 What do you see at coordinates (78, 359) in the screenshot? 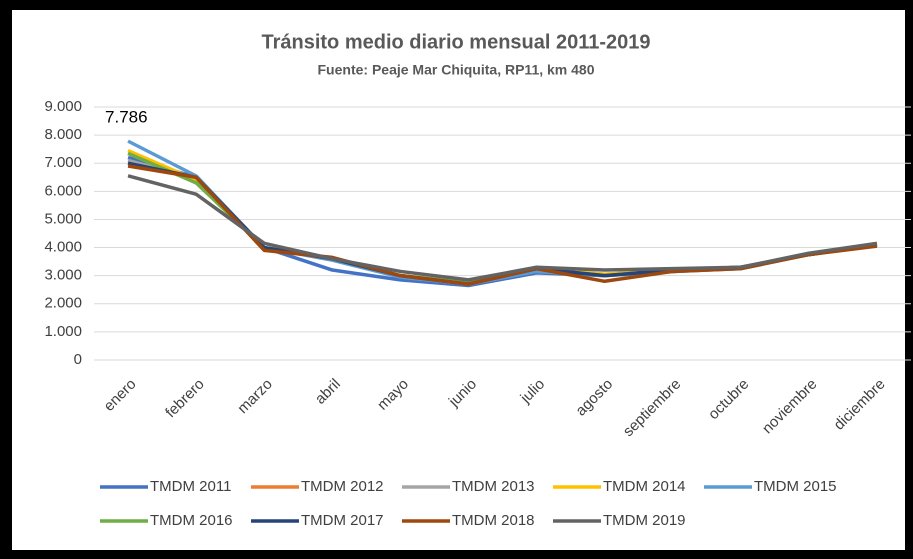
I see `y-tick-label: 0` at bounding box center [78, 359].